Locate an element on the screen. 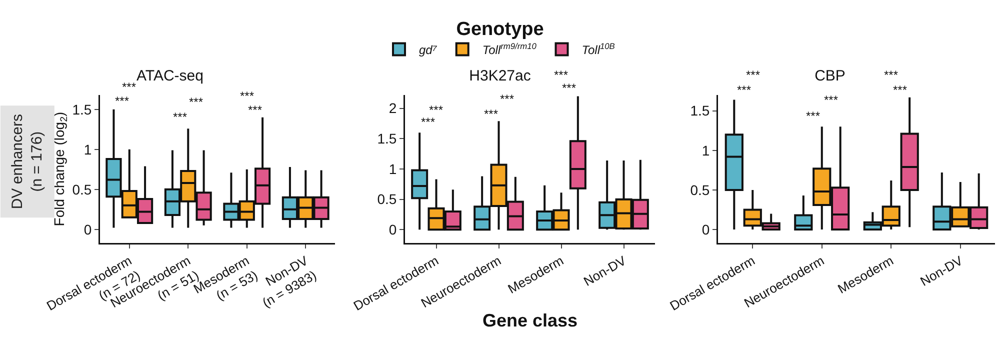  legend-label: Toll$^{rm9/rm10}$ is located at coordinates (509, 48).